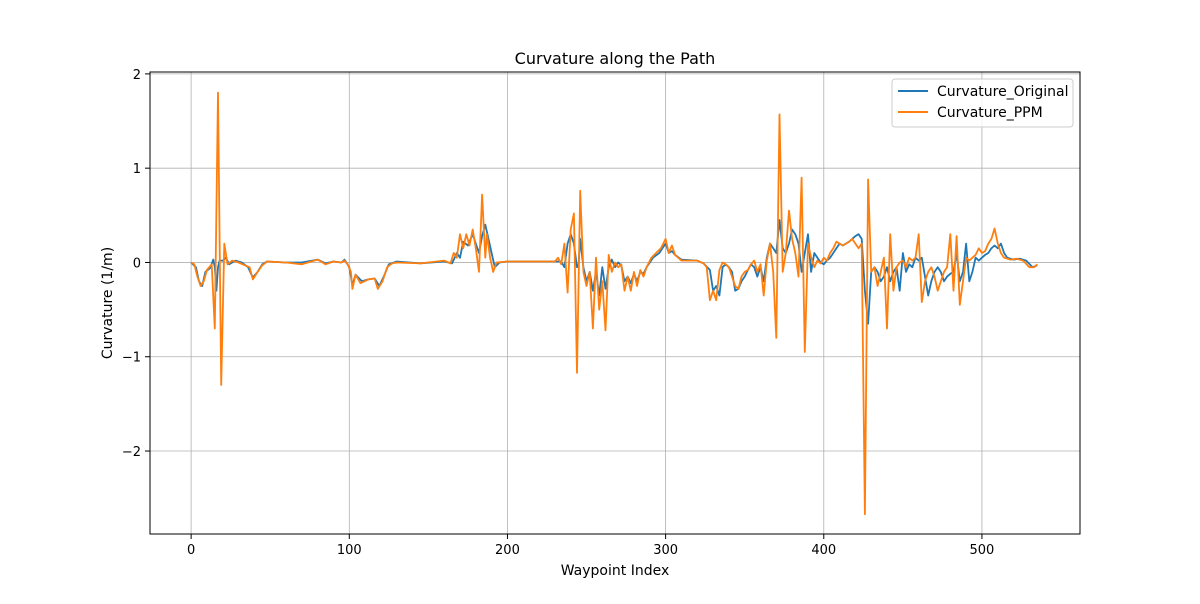 The height and width of the screenshot is (604, 1200). Describe the element at coordinates (507, 550) in the screenshot. I see `x-tick-label: 200` at that location.